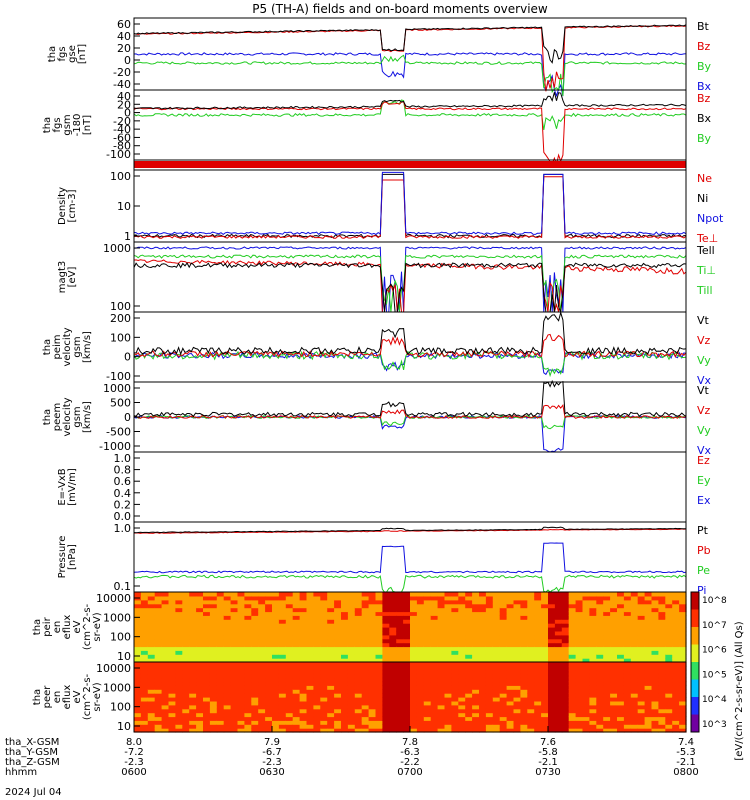 This screenshot has width=750, height=800. I want to click on panel-frame, so click(410, 277).